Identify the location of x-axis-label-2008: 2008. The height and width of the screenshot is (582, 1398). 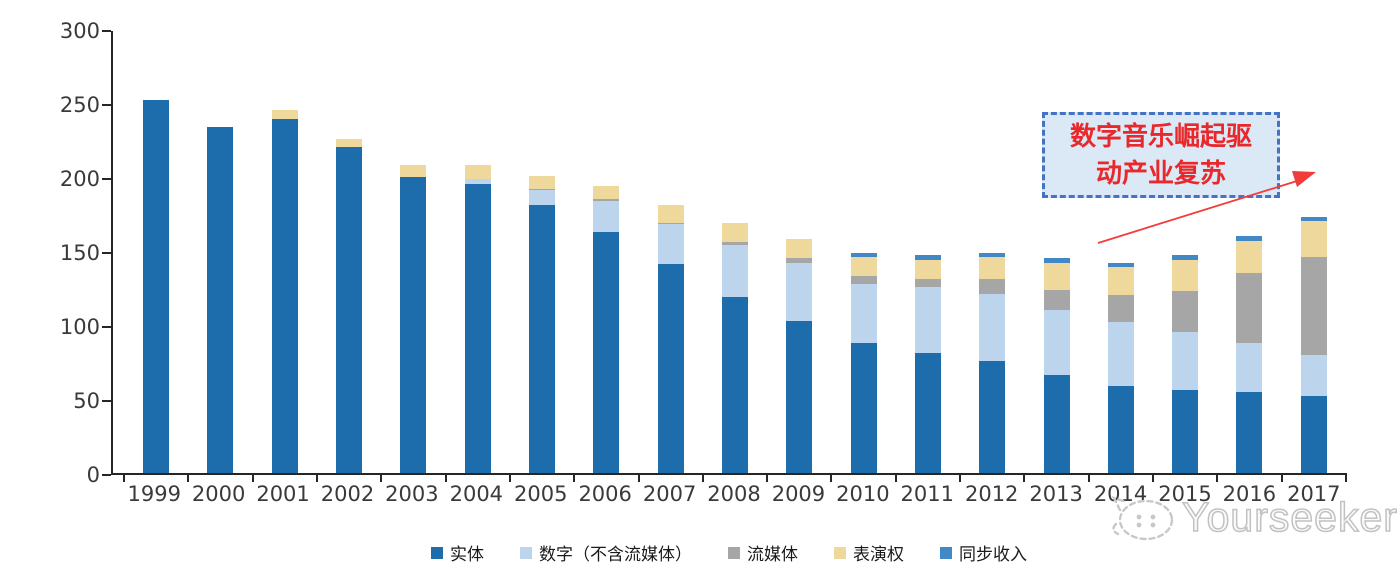
(734, 494).